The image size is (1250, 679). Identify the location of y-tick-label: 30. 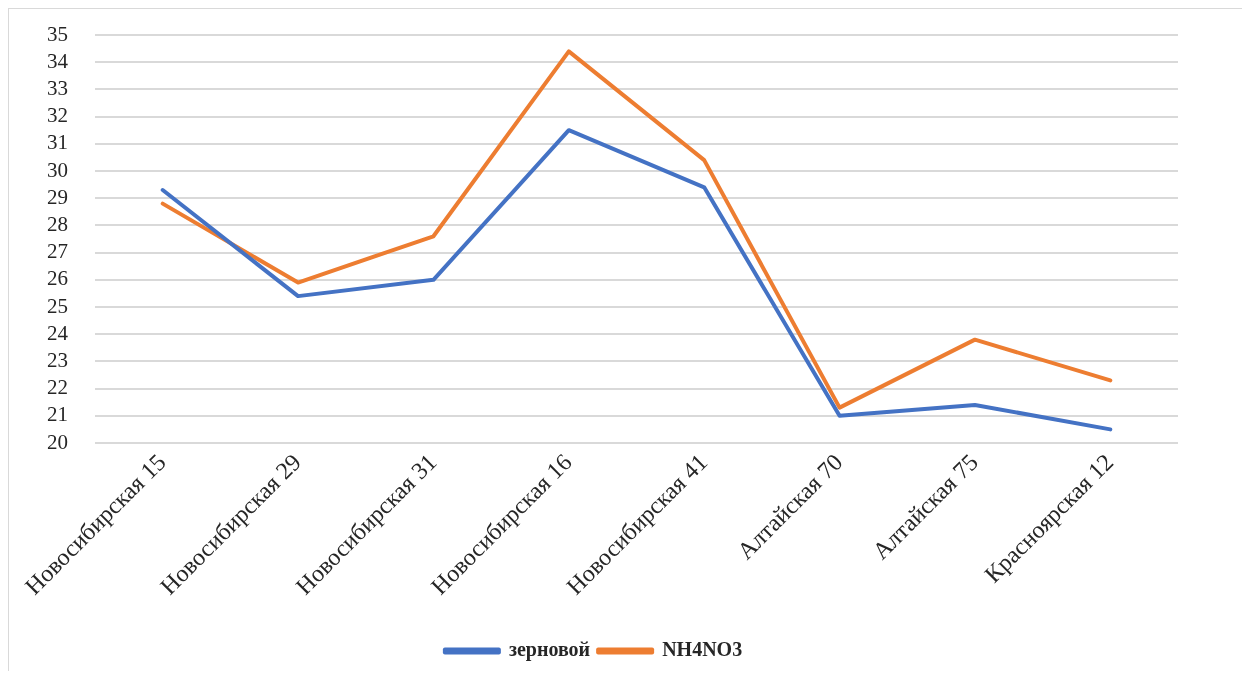
(57, 169).